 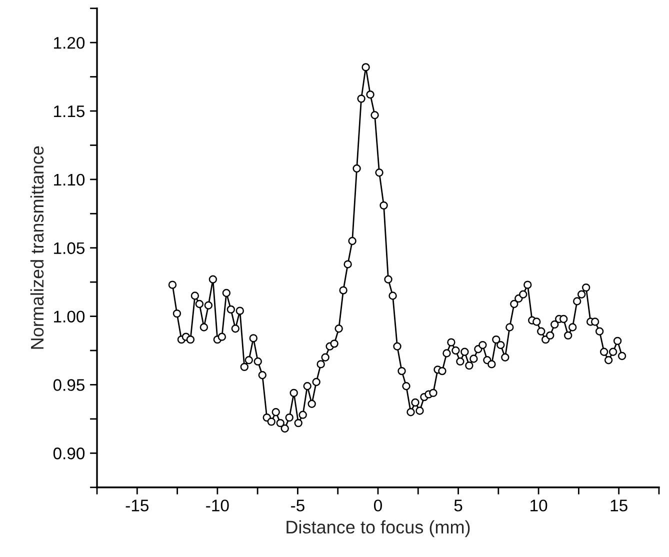 I want to click on y-tick-label: 1.00, so click(x=69, y=316).